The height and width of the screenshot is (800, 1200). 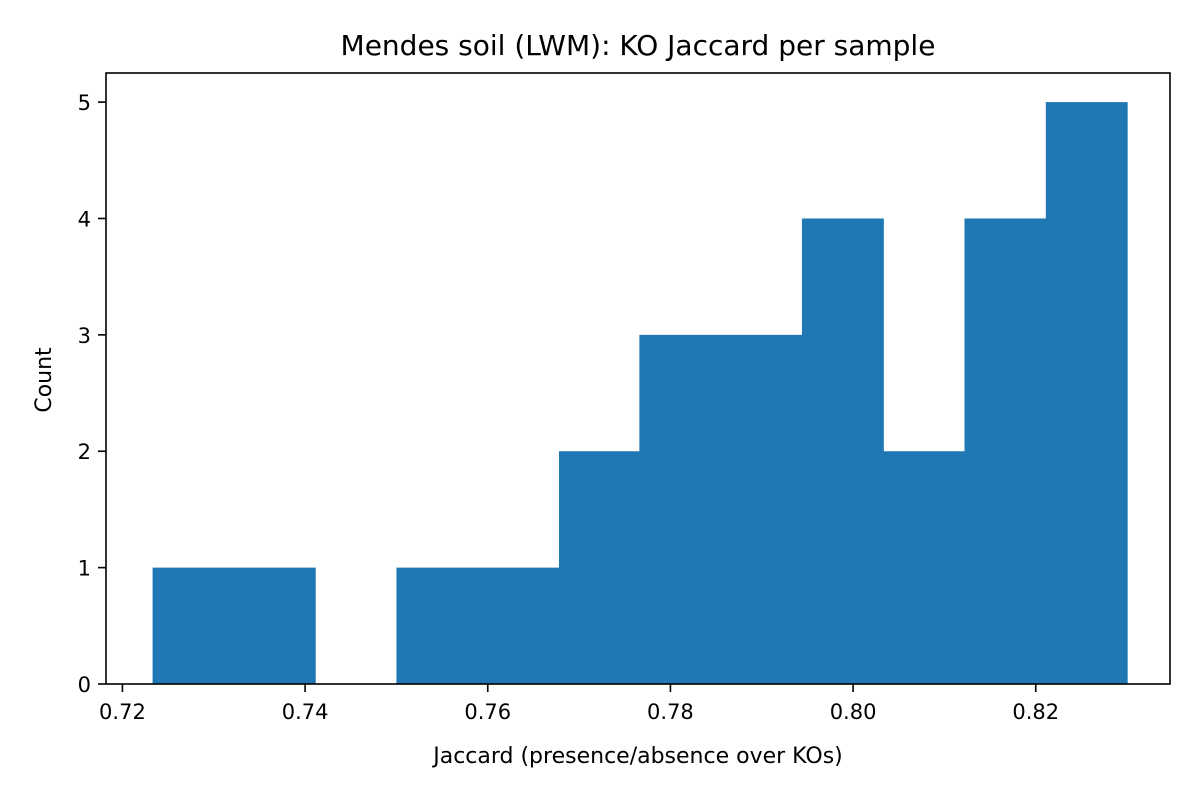 I want to click on y-tick-label: 2, so click(x=84, y=452).